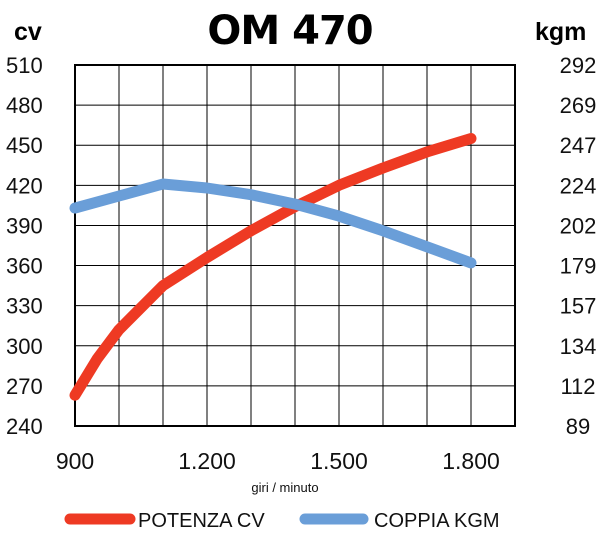 This screenshot has height=541, width=609. I want to click on y-right-tick-label: 202, so click(578, 225).